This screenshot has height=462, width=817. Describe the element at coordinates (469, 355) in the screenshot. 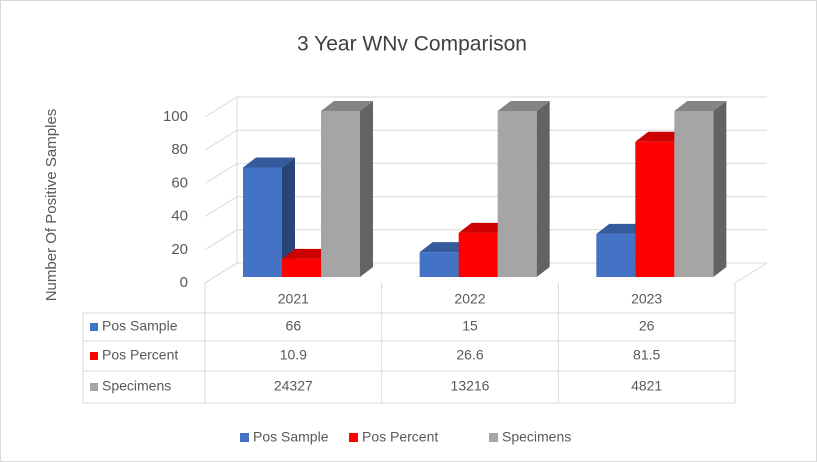

I see `table-cell: 26.6` at that location.